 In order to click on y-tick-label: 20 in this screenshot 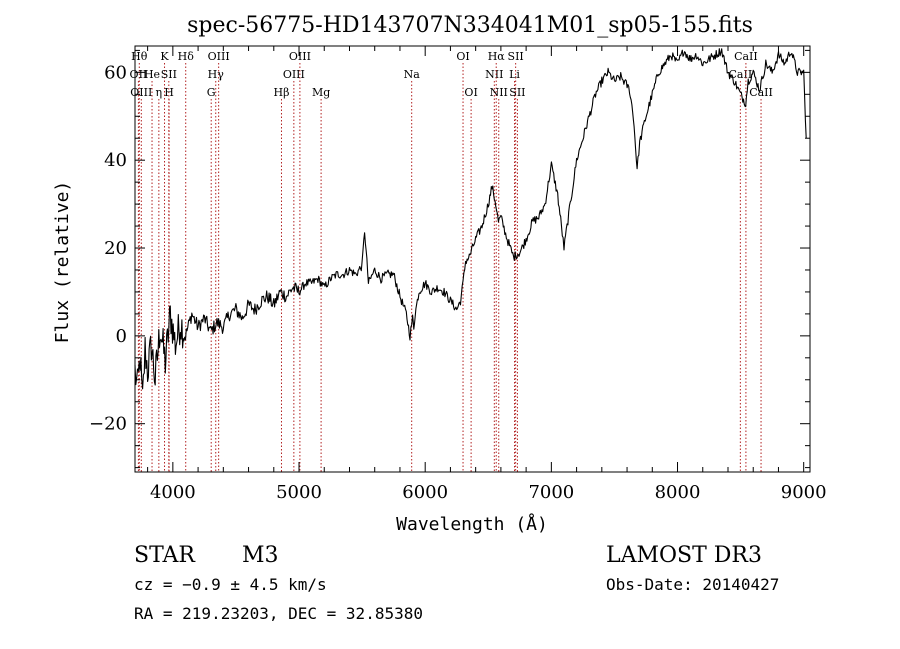, I will do `click(115, 248)`.